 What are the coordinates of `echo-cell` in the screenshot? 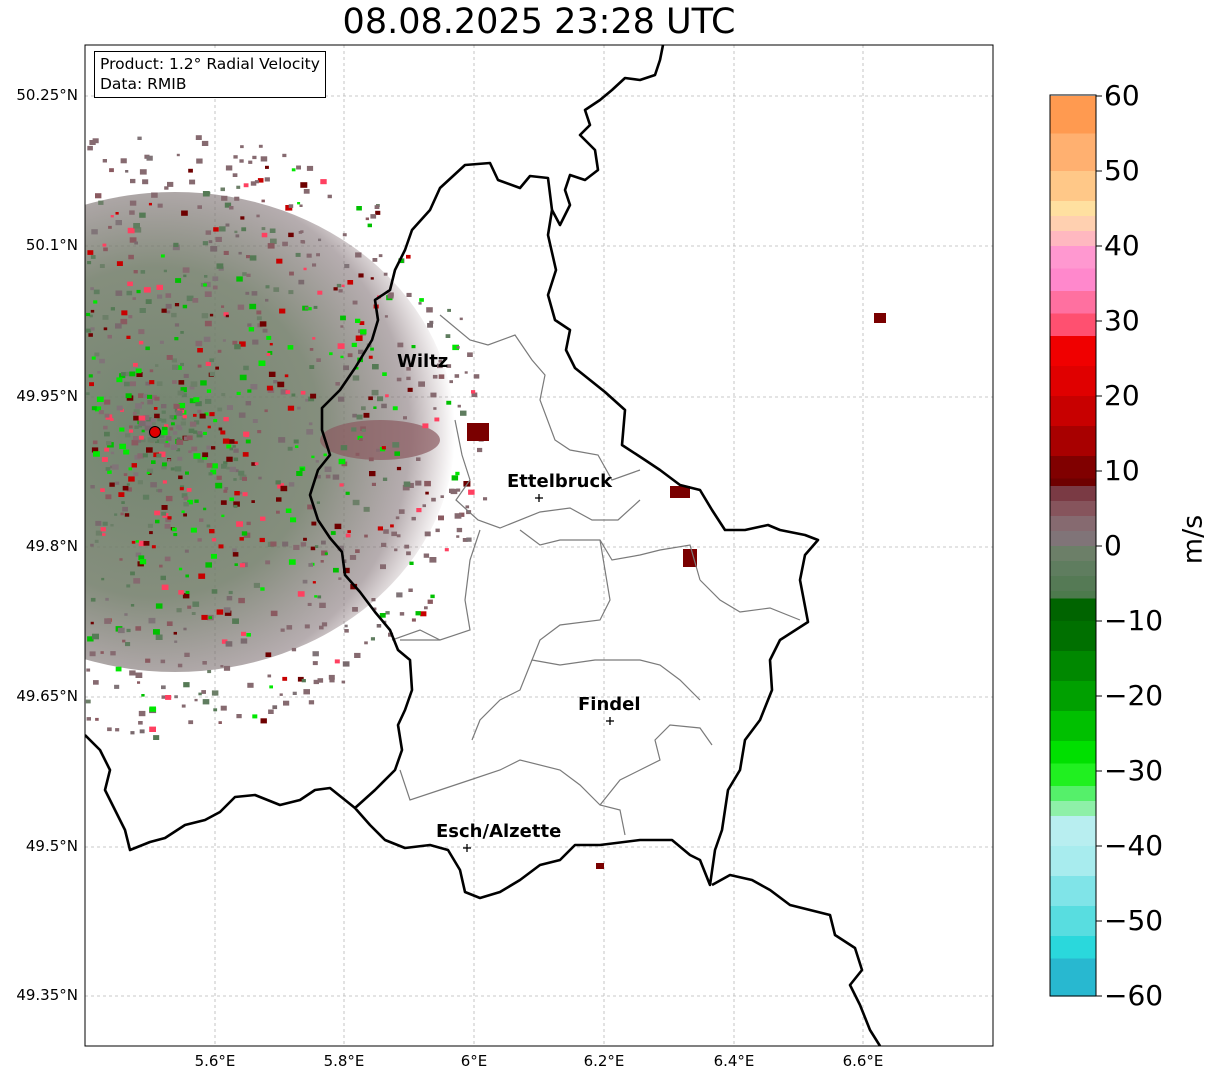 It's located at (690, 558).